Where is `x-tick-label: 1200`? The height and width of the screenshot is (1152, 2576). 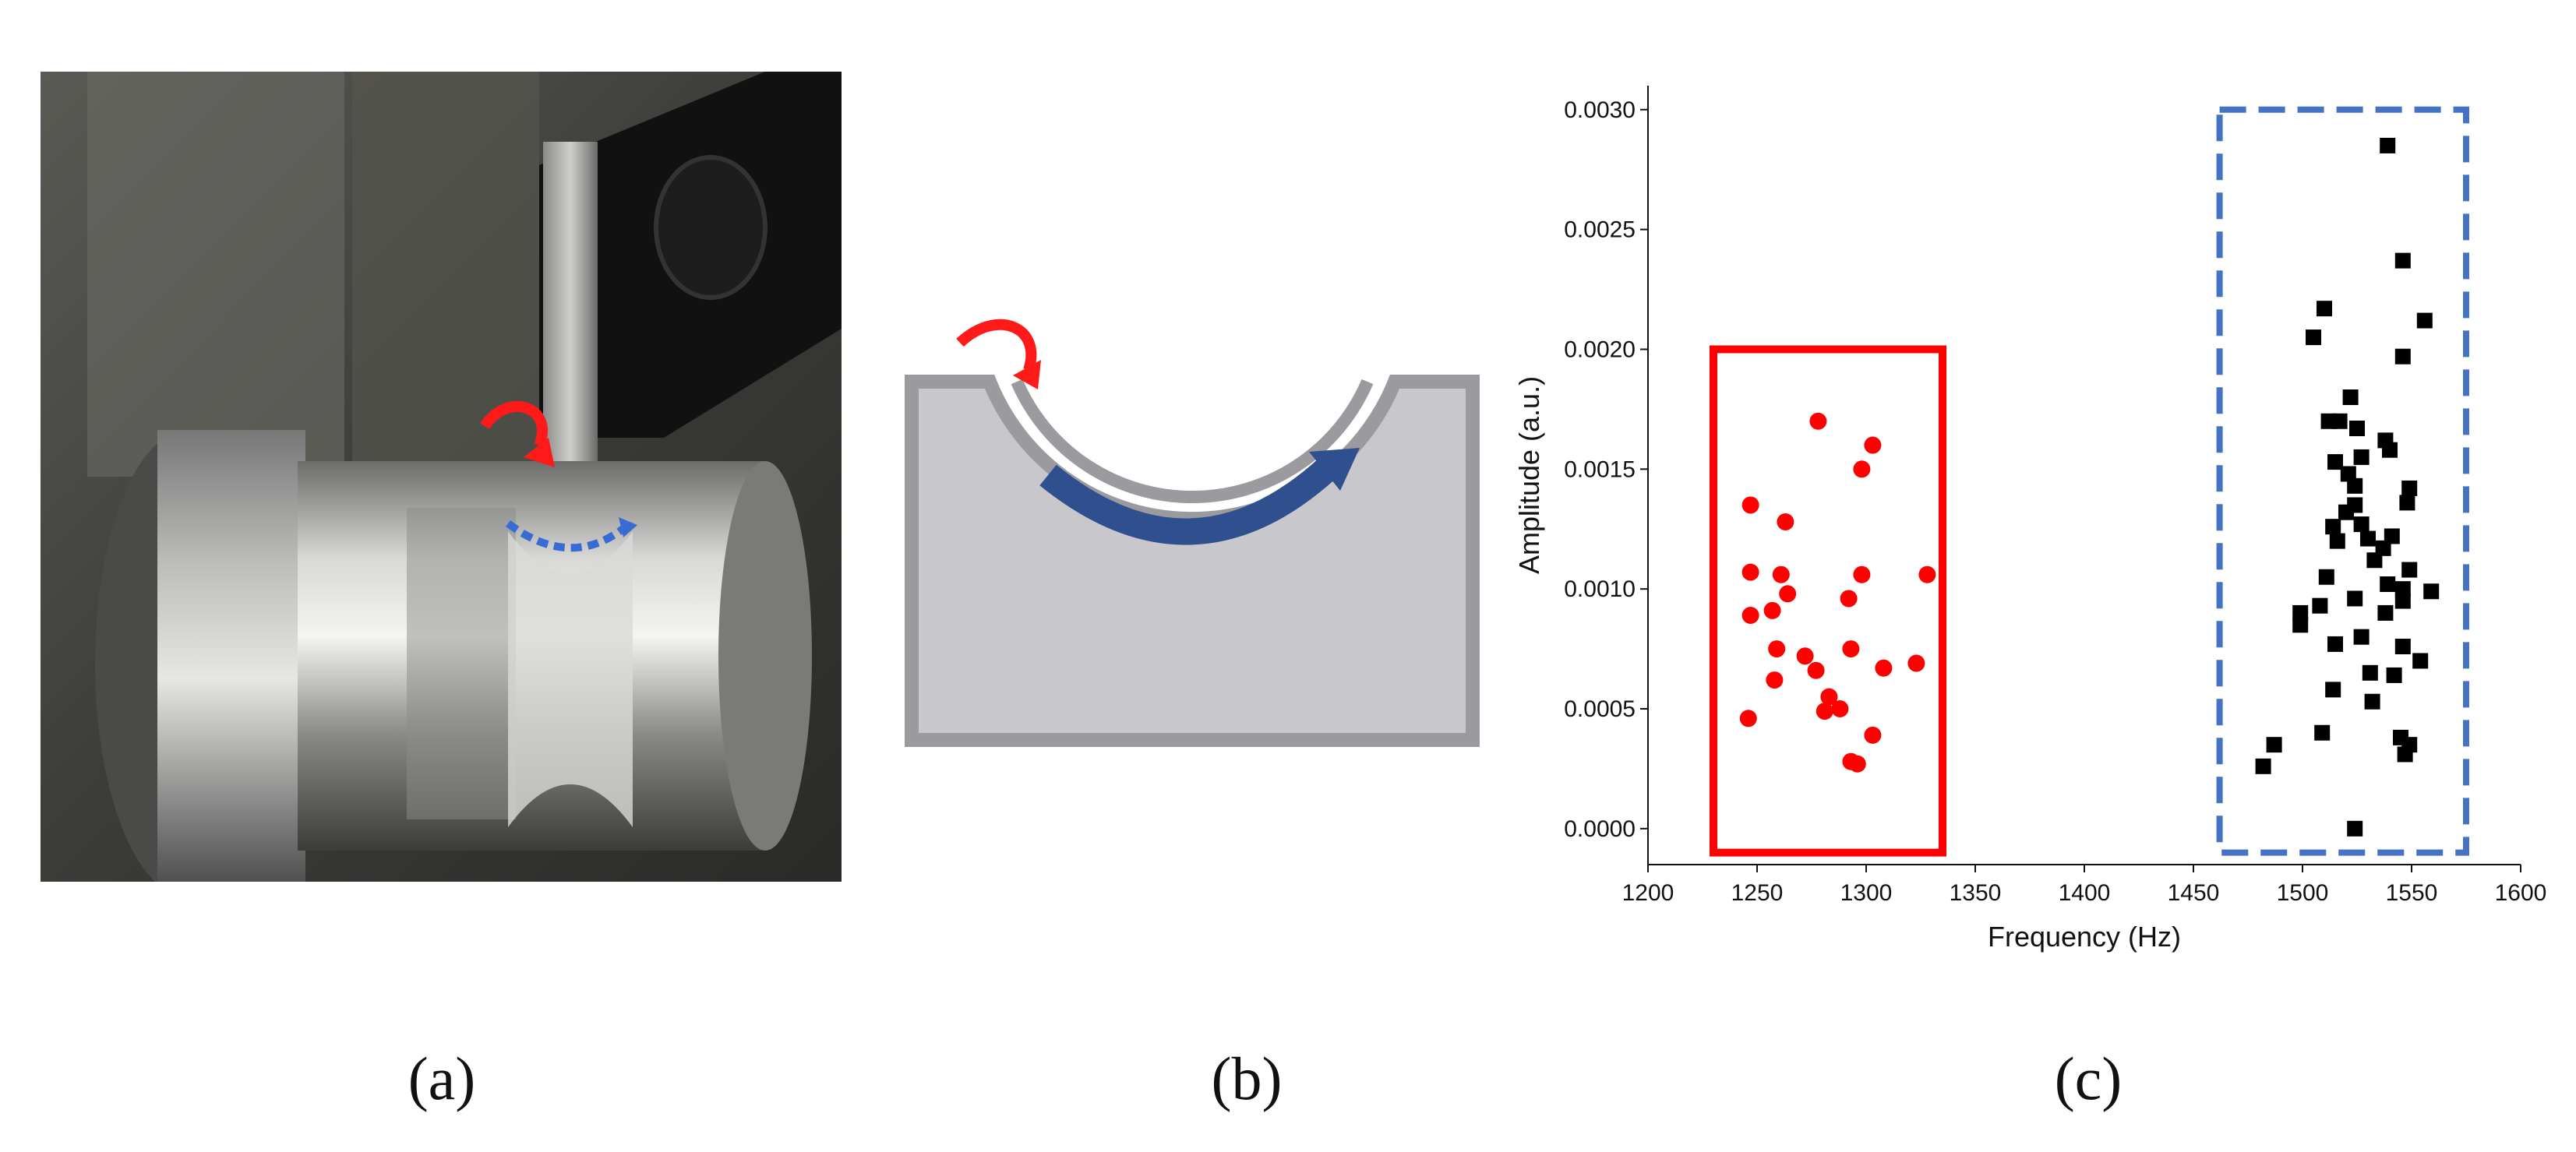
x-tick-label: 1200 is located at coordinates (1648, 893).